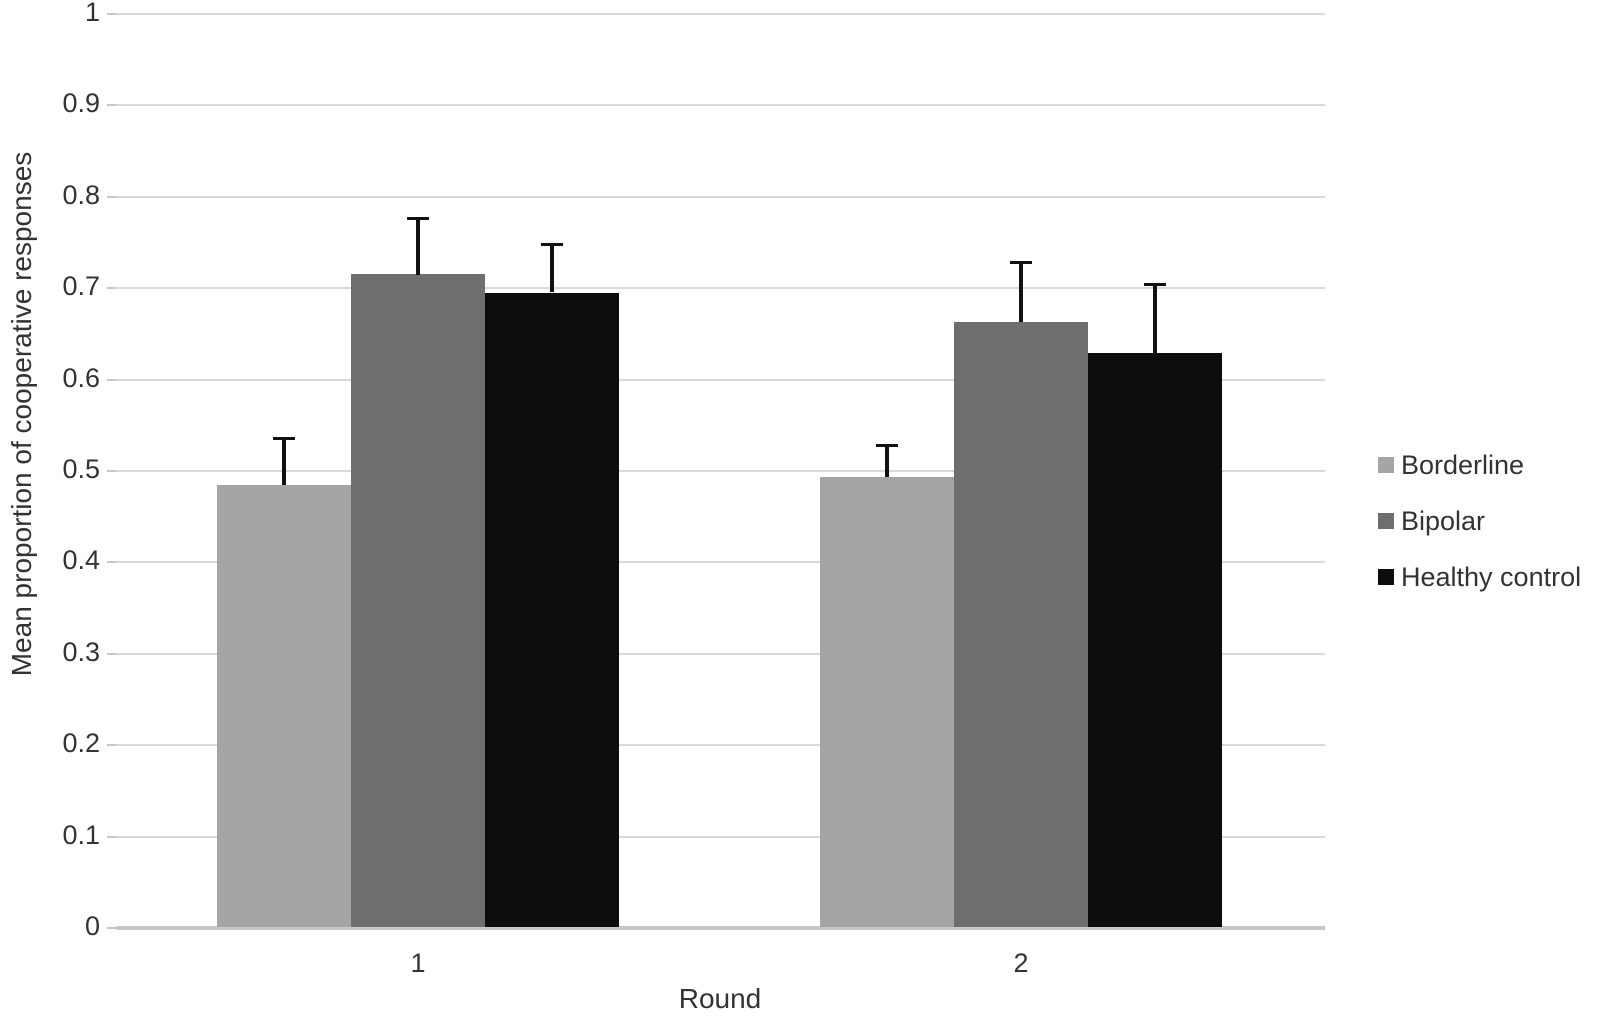 The width and height of the screenshot is (1603, 1020). I want to click on legend-item-borderline: Borderline, so click(1479, 465).